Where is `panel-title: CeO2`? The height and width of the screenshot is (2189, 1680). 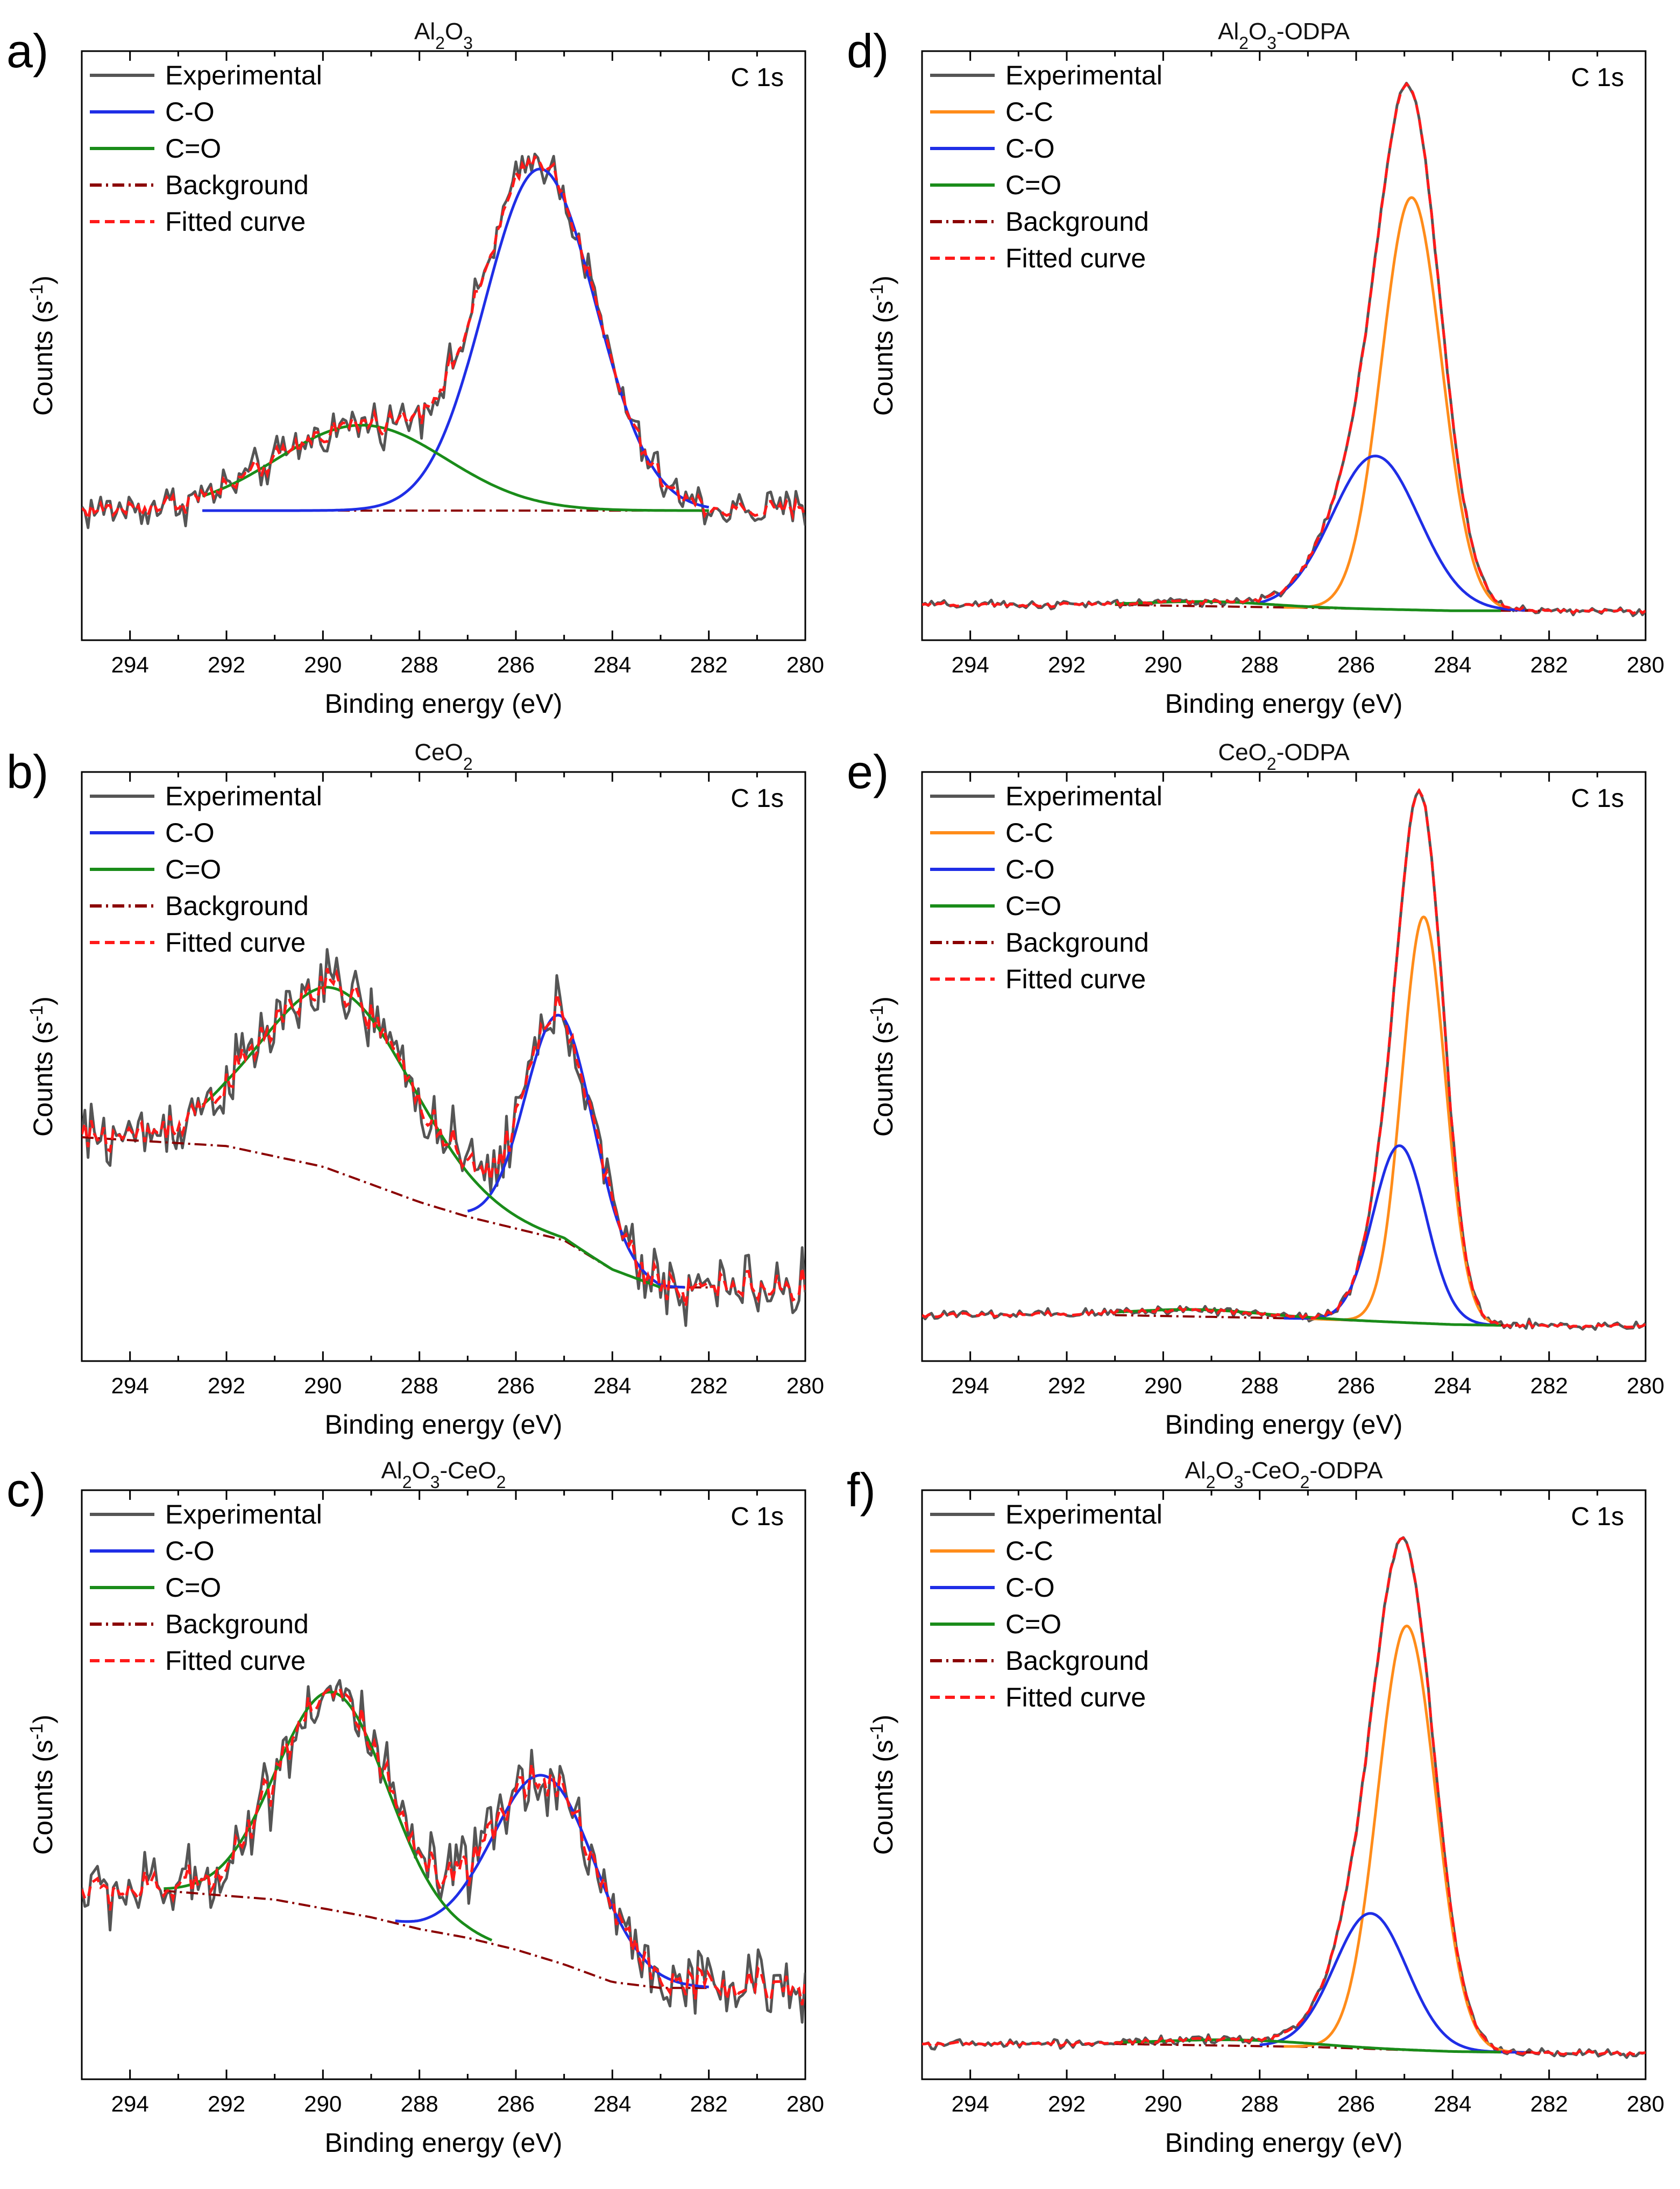
panel-title: CeO2 is located at coordinates (443, 756).